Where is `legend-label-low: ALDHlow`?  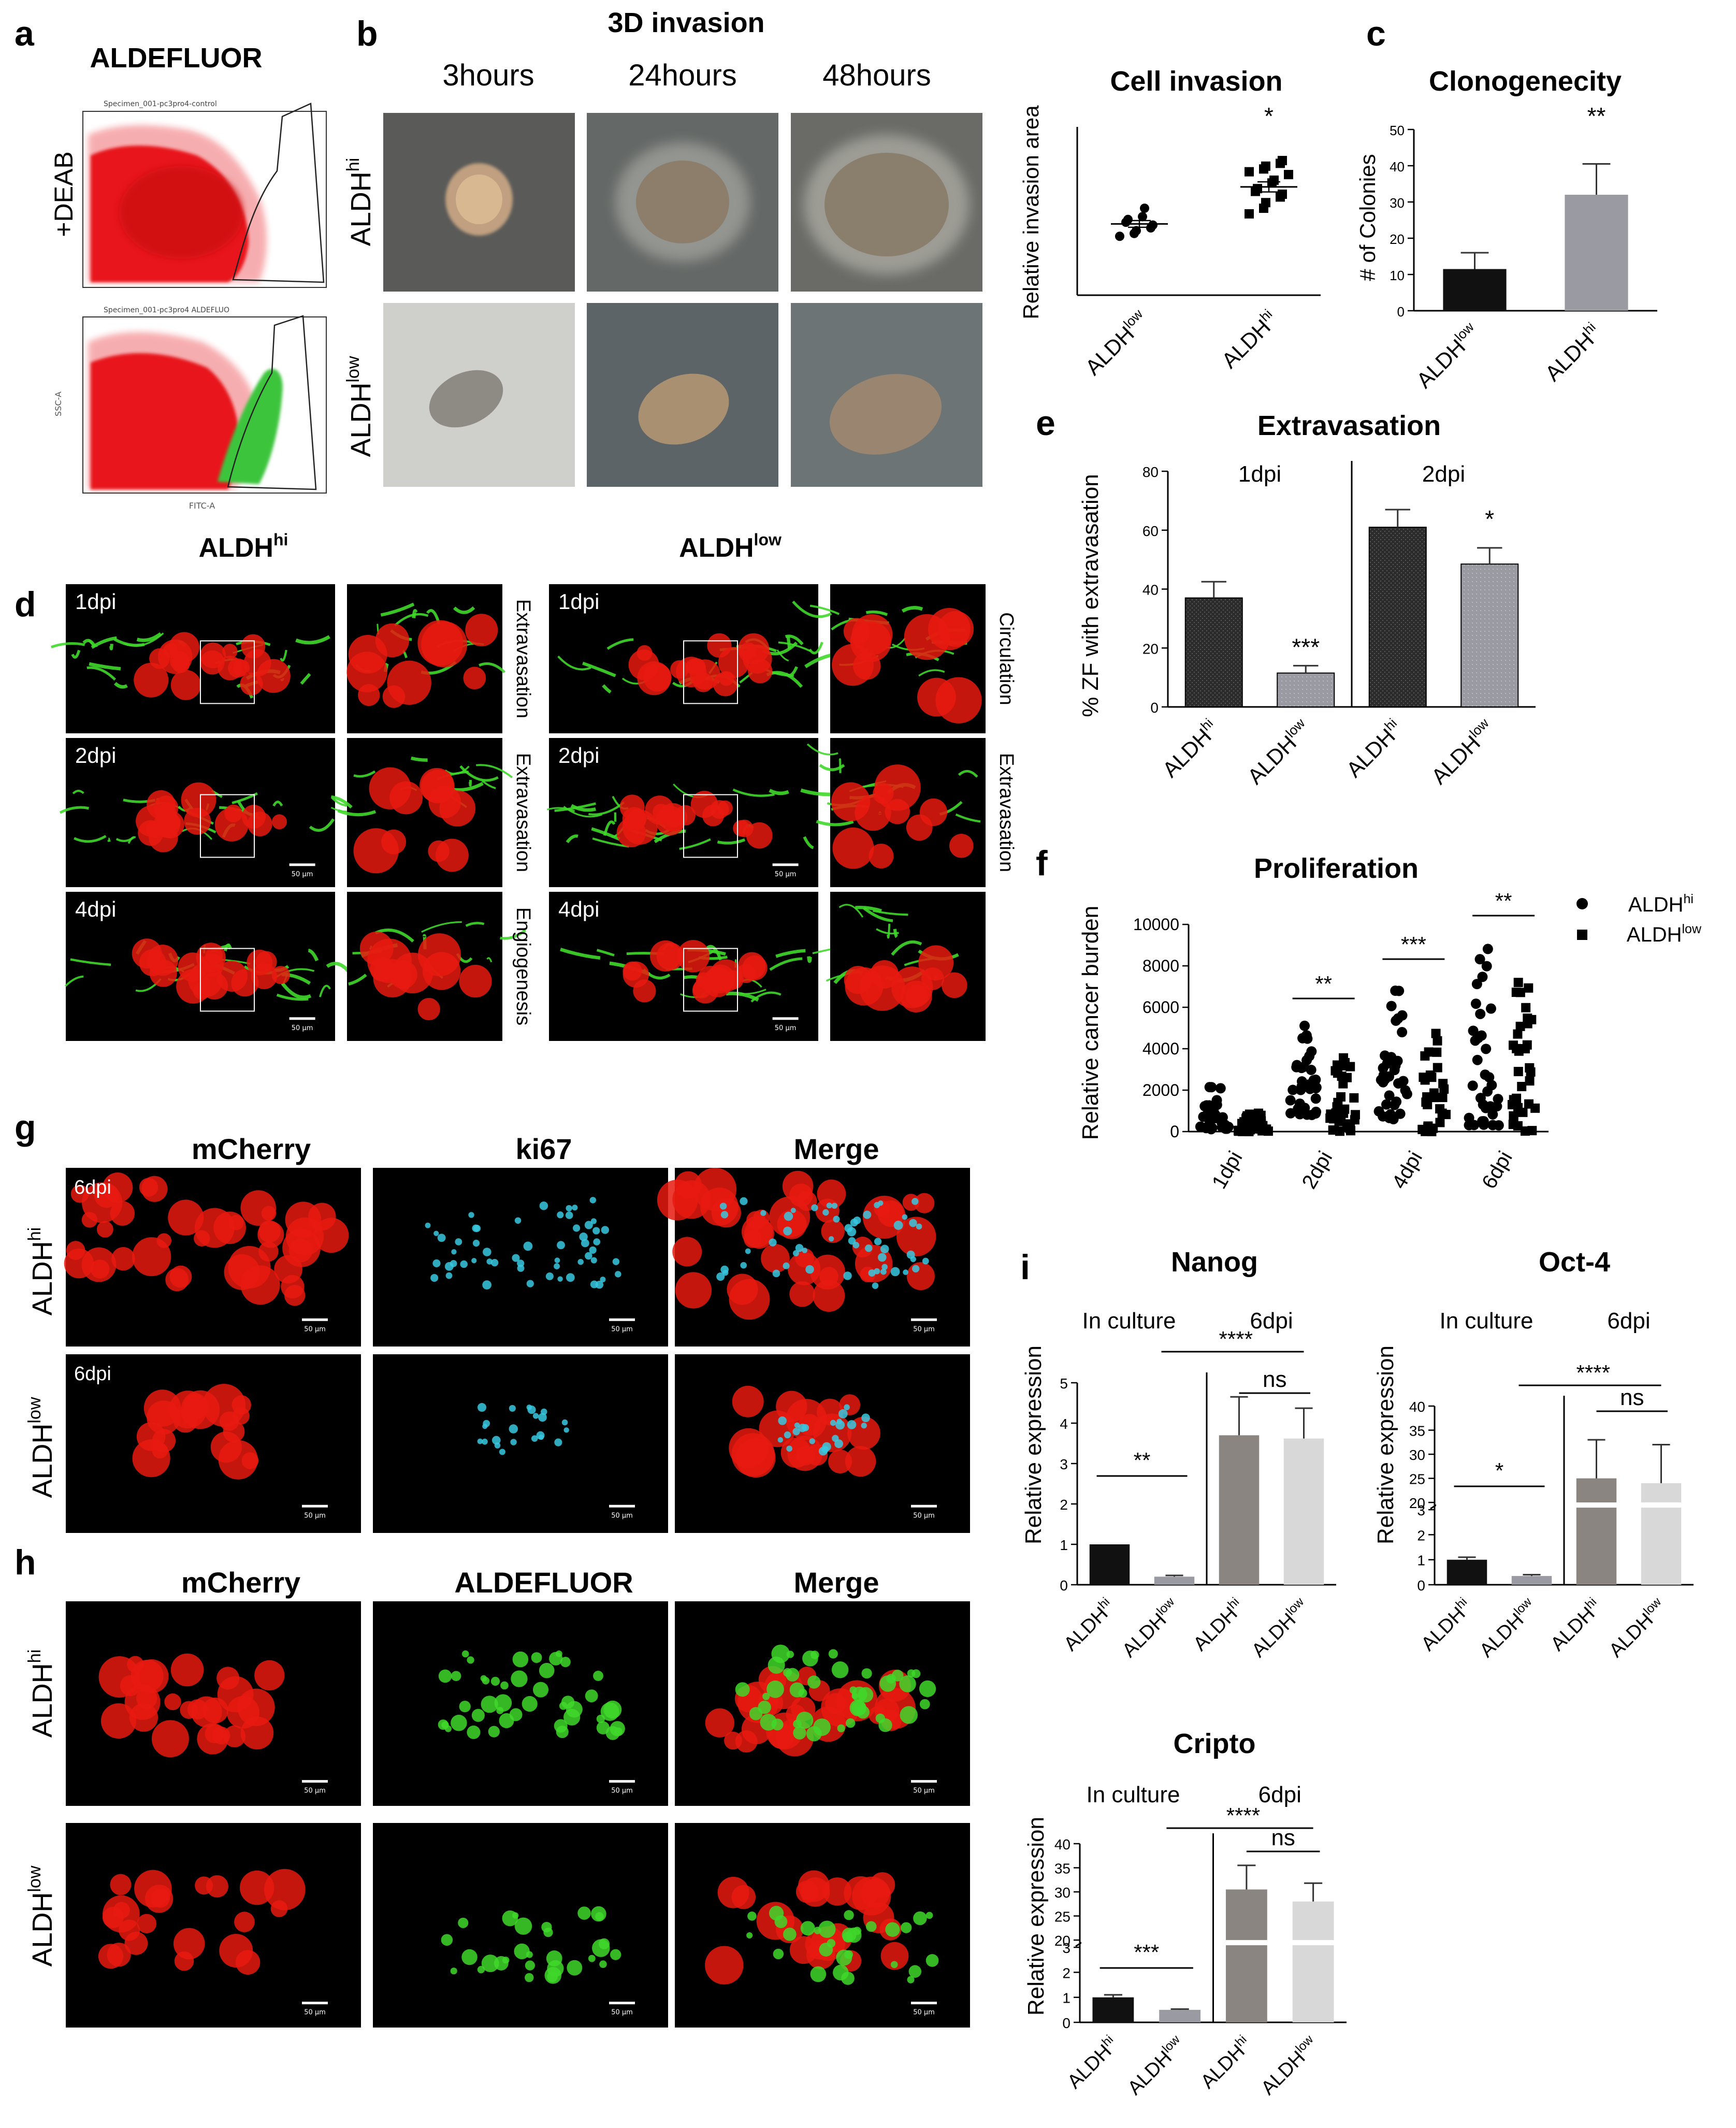 legend-label-low: ALDHlow is located at coordinates (1664, 934).